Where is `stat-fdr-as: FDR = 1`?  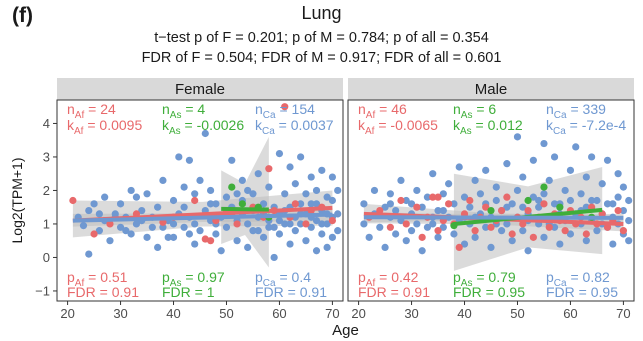 stat-fdr-as: FDR = 1 is located at coordinates (188, 292).